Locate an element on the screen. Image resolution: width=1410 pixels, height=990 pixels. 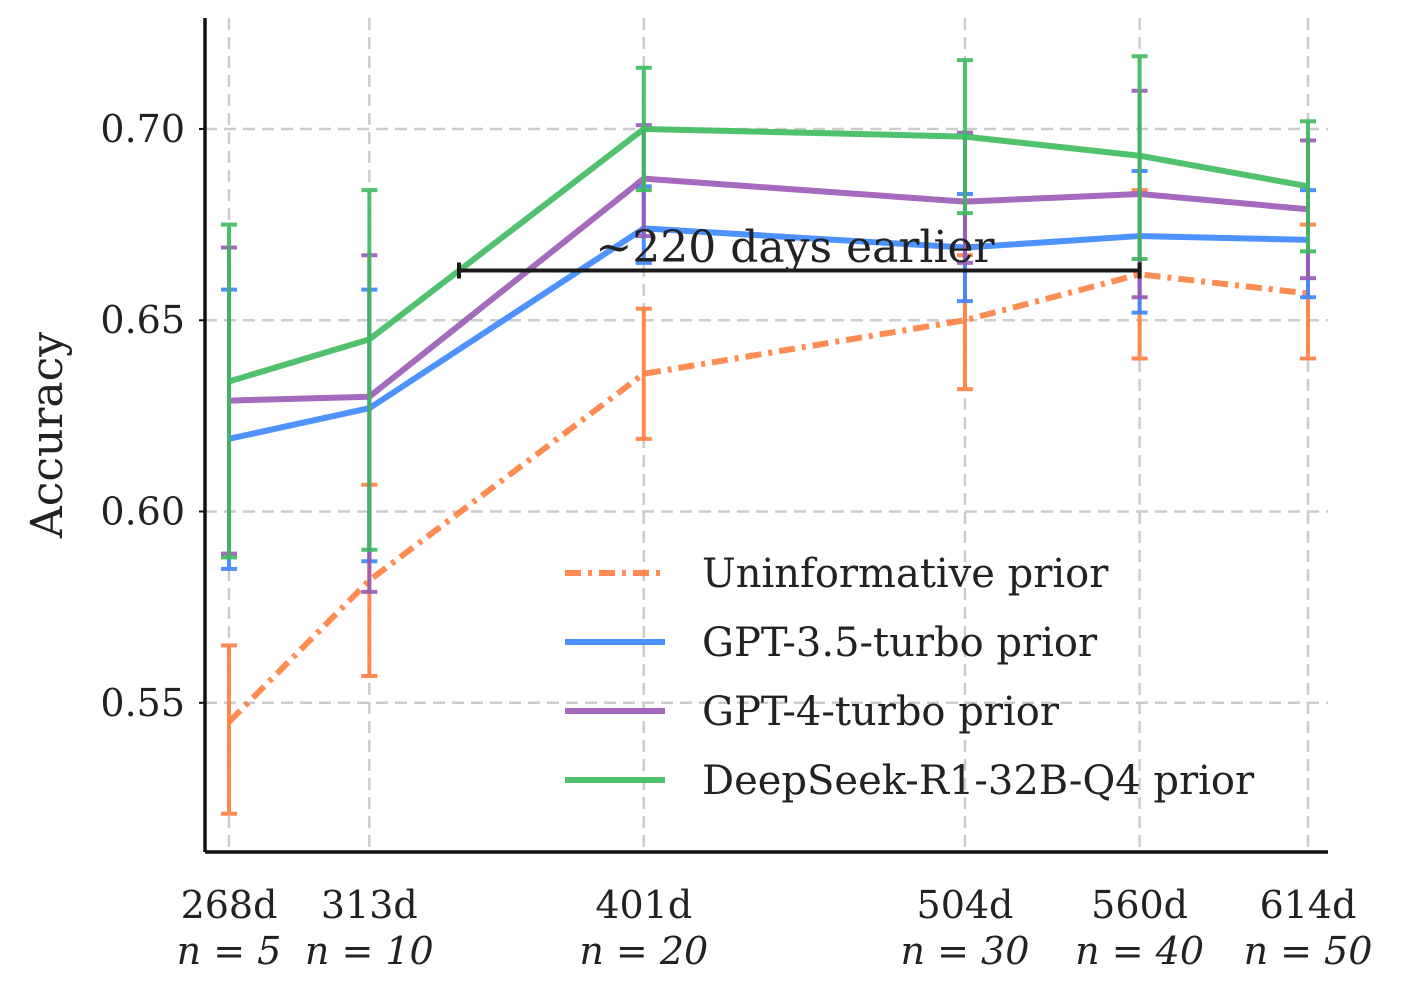
legend-item: GPT-3.5-turbo prior is located at coordinates (831, 643).